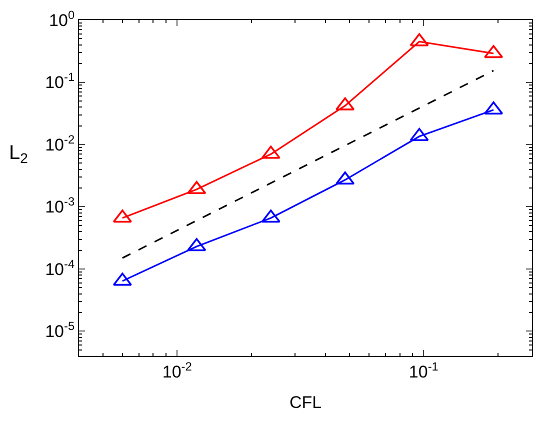  What do you see at coordinates (60, 205) in the screenshot?
I see `y-tick-label: 10$^{-3}$` at bounding box center [60, 205].